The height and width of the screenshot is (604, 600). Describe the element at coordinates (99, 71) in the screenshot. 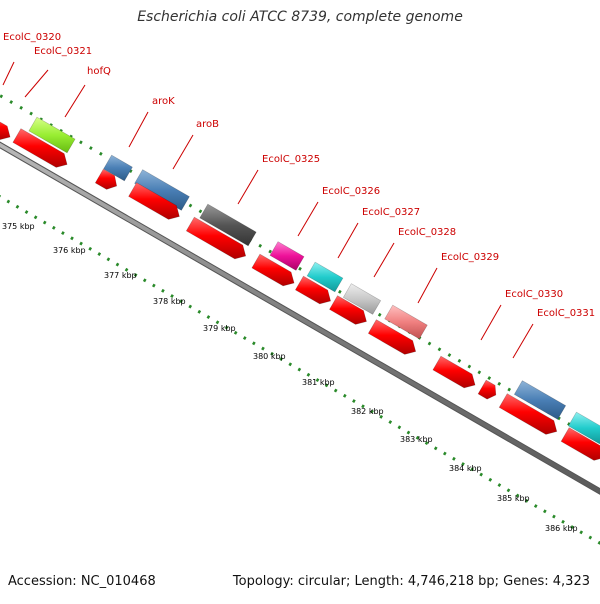

I see `gene-label: hofQ` at that location.